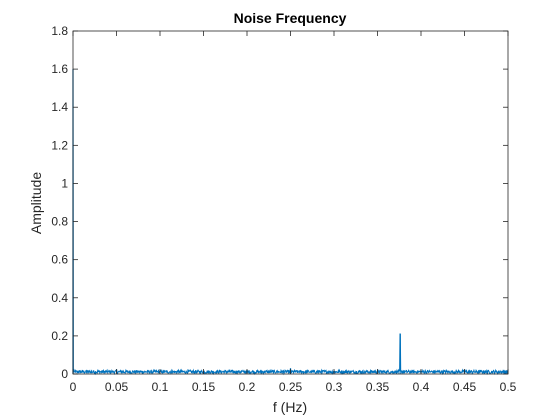  What do you see at coordinates (290, 18) in the screenshot?
I see `chart-title: Noise Frequency` at bounding box center [290, 18].